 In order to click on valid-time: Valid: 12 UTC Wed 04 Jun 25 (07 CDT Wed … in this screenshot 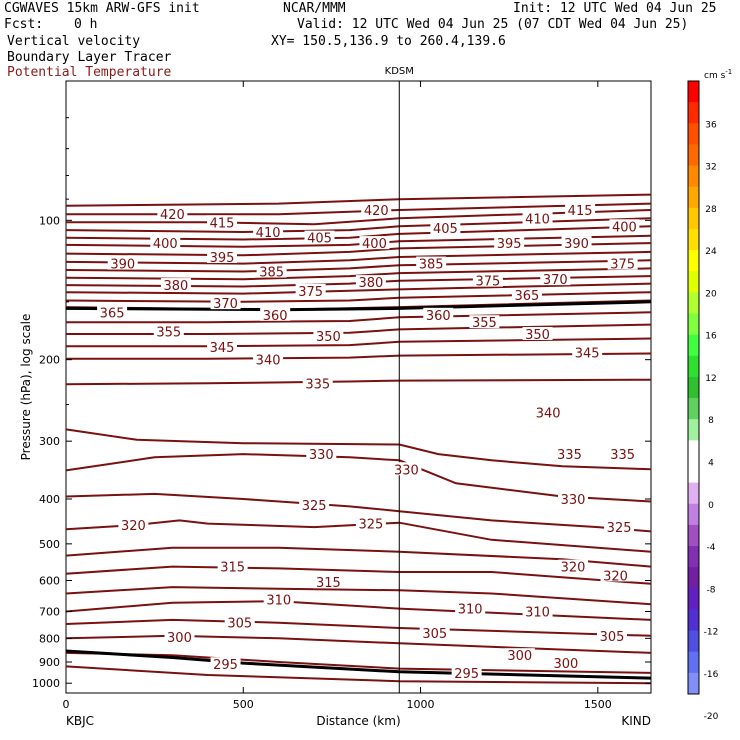, I will do `click(493, 24)`.